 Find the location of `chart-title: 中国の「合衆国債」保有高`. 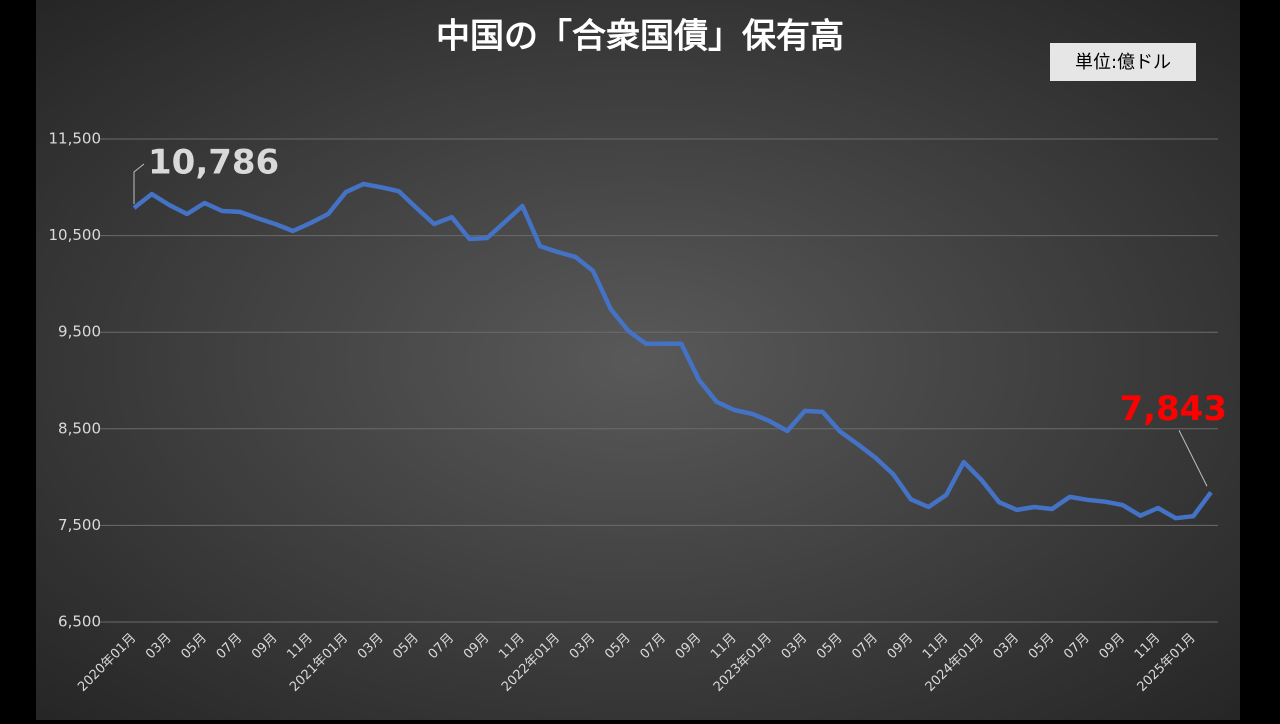

chart-title: 中国の「合衆国債」保有高 is located at coordinates (640, 37).